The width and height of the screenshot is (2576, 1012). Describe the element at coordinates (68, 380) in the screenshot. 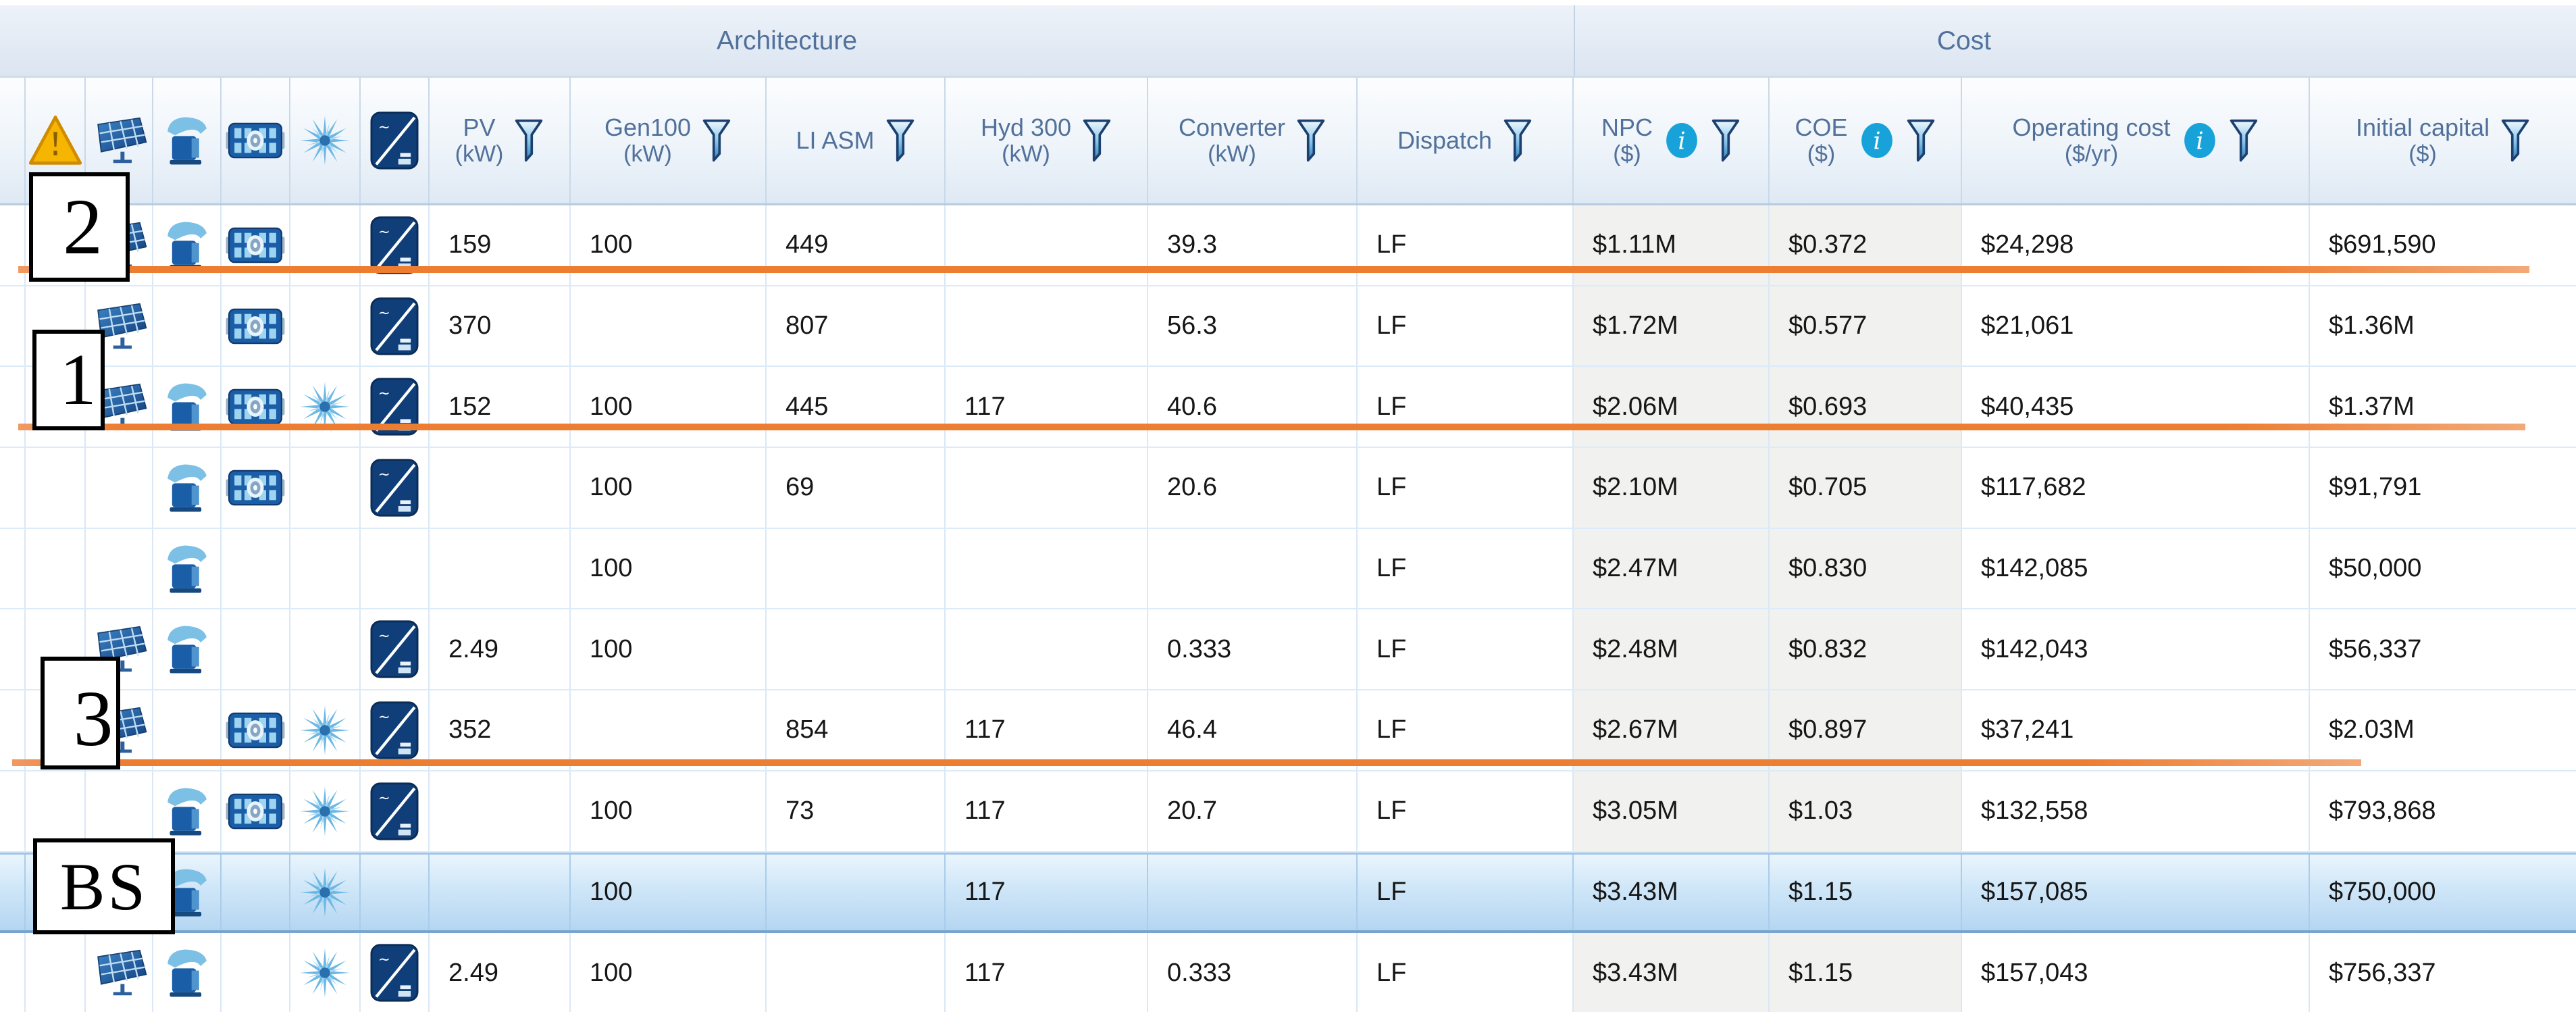

I see `annotation-box-1: 1` at that location.